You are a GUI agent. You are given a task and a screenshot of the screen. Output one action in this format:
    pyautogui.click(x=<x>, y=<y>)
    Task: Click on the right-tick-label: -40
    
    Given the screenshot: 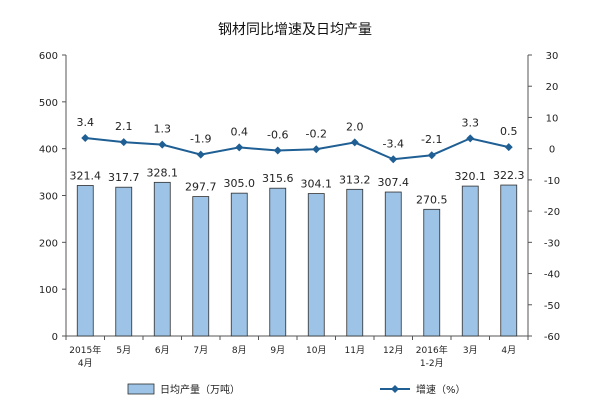 What is the action you would take?
    pyautogui.click(x=552, y=275)
    